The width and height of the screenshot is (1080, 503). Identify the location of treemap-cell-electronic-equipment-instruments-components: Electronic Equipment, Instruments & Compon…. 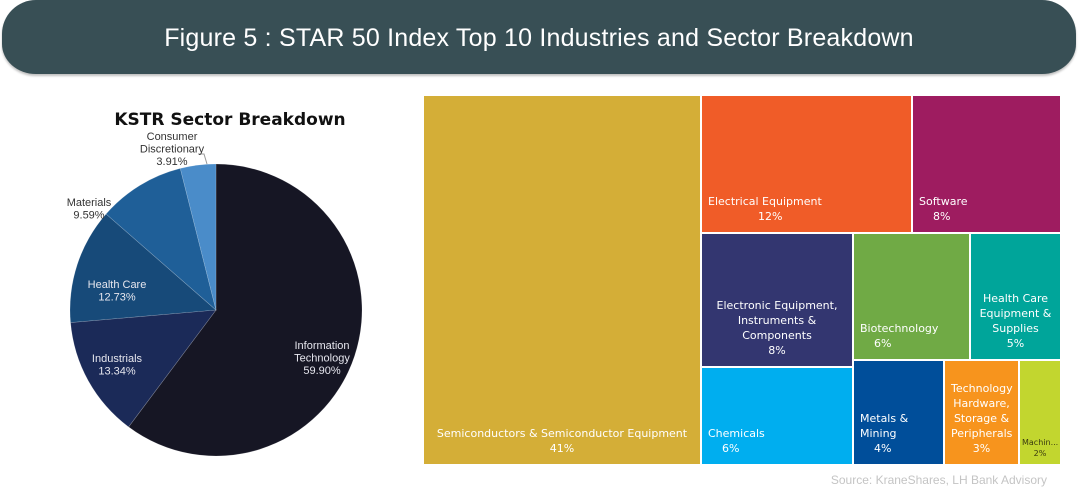
(777, 300).